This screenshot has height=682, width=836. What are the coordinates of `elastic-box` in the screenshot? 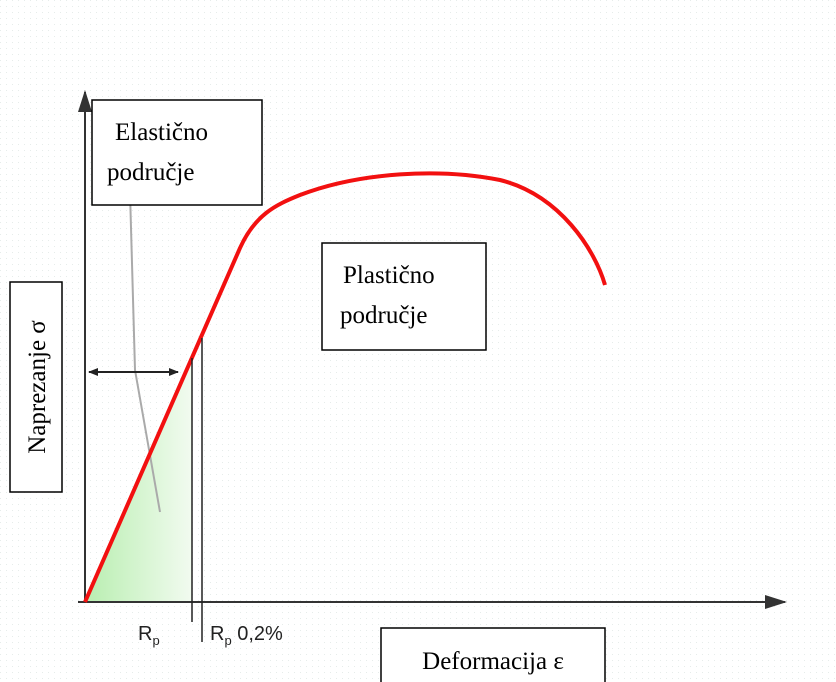 It's located at (177, 152).